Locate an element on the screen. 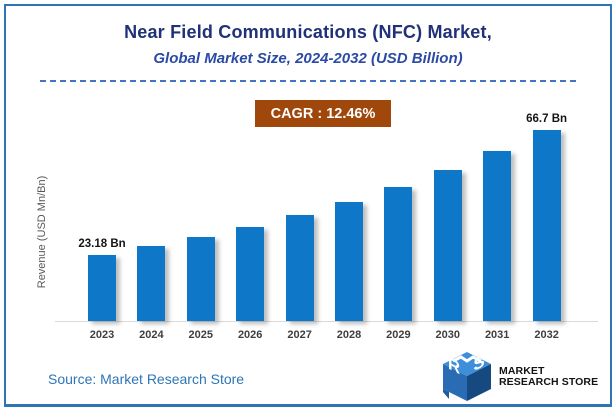 This screenshot has width=616, height=410. bar-2023 is located at coordinates (102, 288).